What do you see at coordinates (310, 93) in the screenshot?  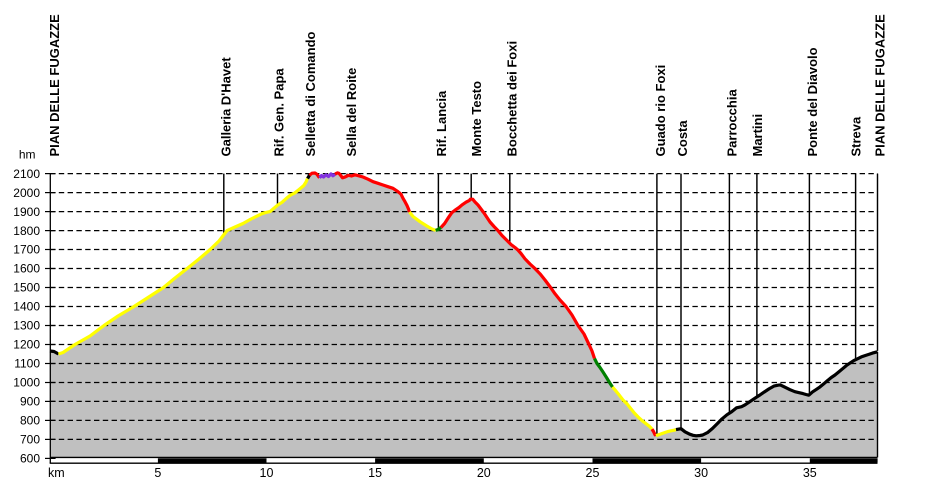 I see `svg-text: Selletta di Comando` at bounding box center [310, 93].